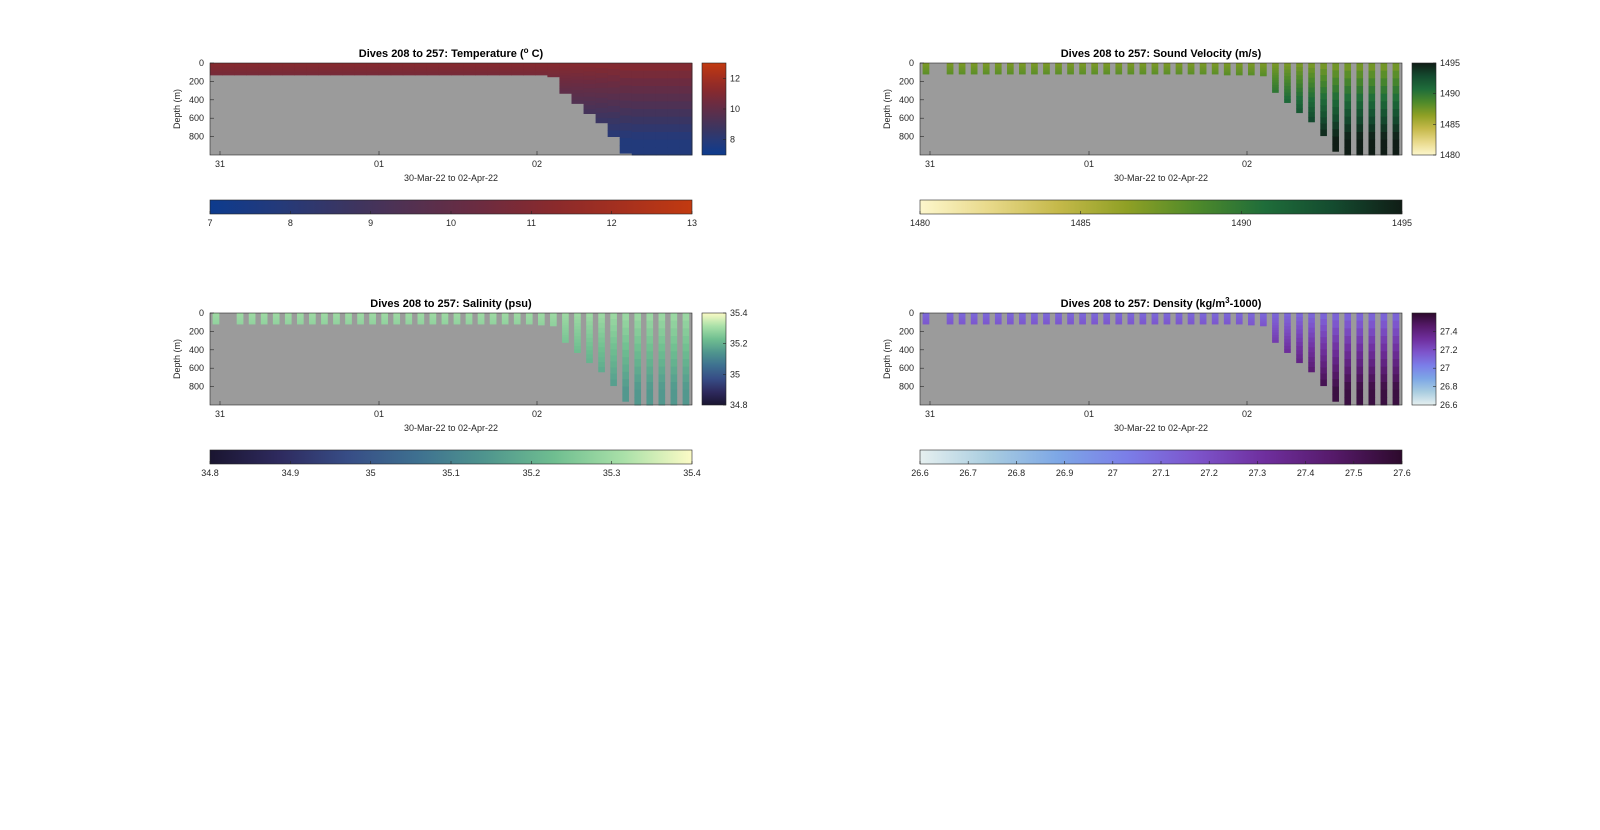  Describe the element at coordinates (177, 109) in the screenshot. I see `y-axis-label: Depth (m)` at that location.